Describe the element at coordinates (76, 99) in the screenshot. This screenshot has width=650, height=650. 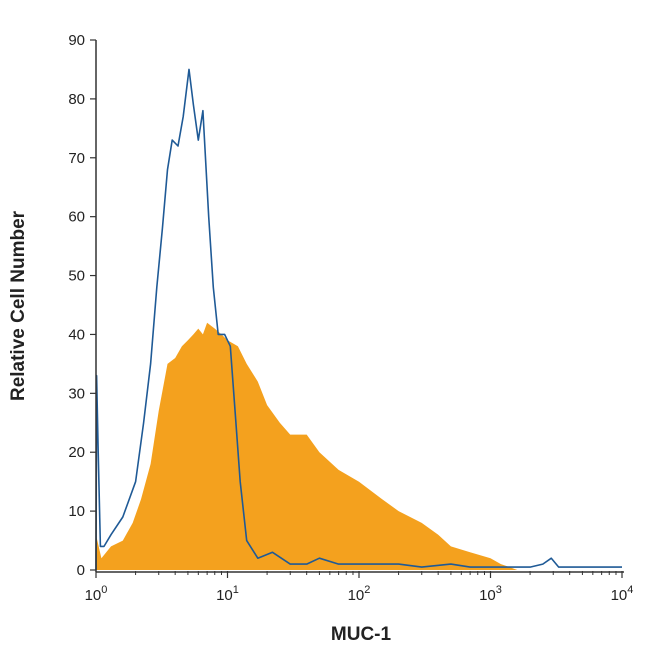
I see `y-tick-label: 80` at that location.